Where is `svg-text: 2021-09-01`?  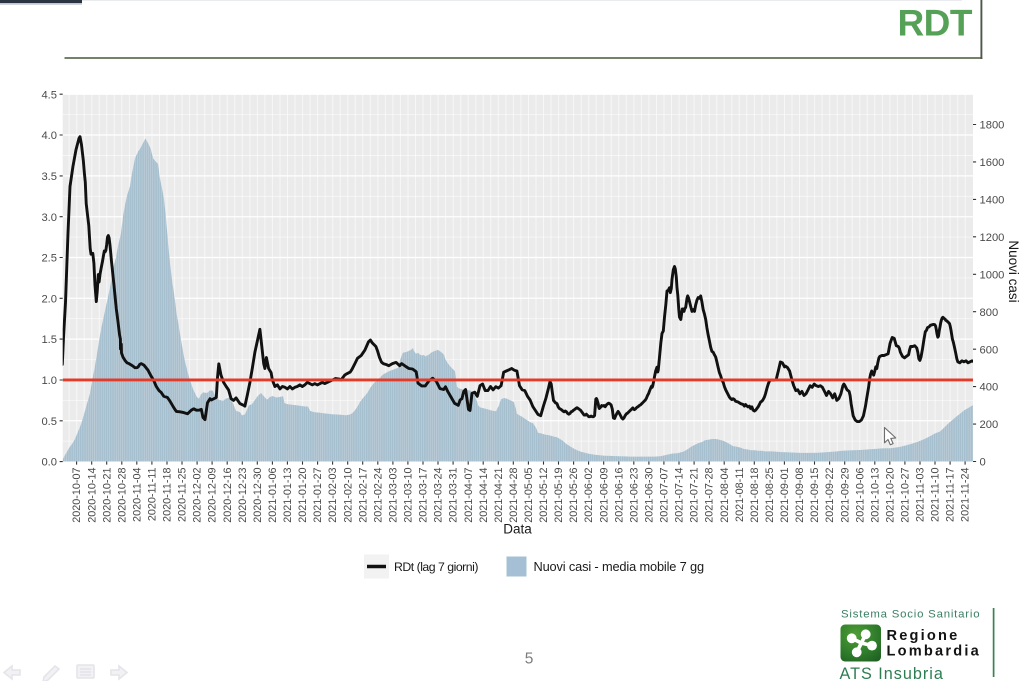
svg-text: 2021-09-01 is located at coordinates (785, 495).